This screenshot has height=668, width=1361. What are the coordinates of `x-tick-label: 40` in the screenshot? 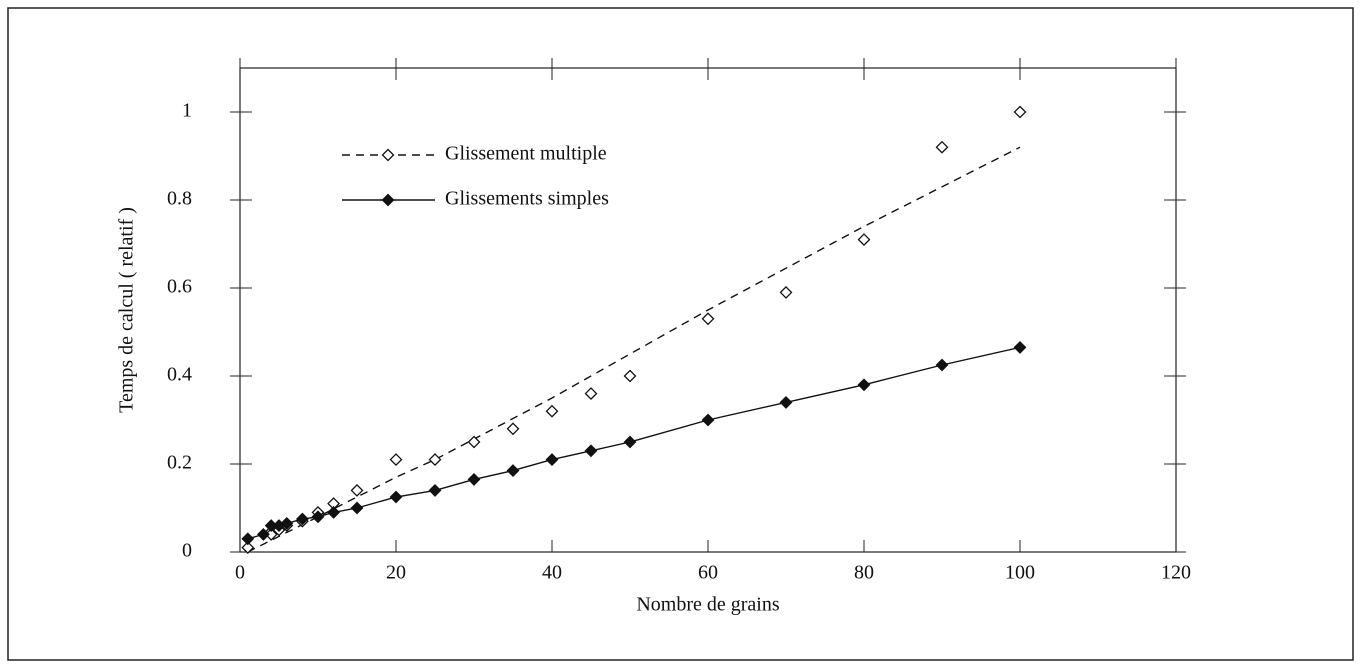 It's located at (552, 573).